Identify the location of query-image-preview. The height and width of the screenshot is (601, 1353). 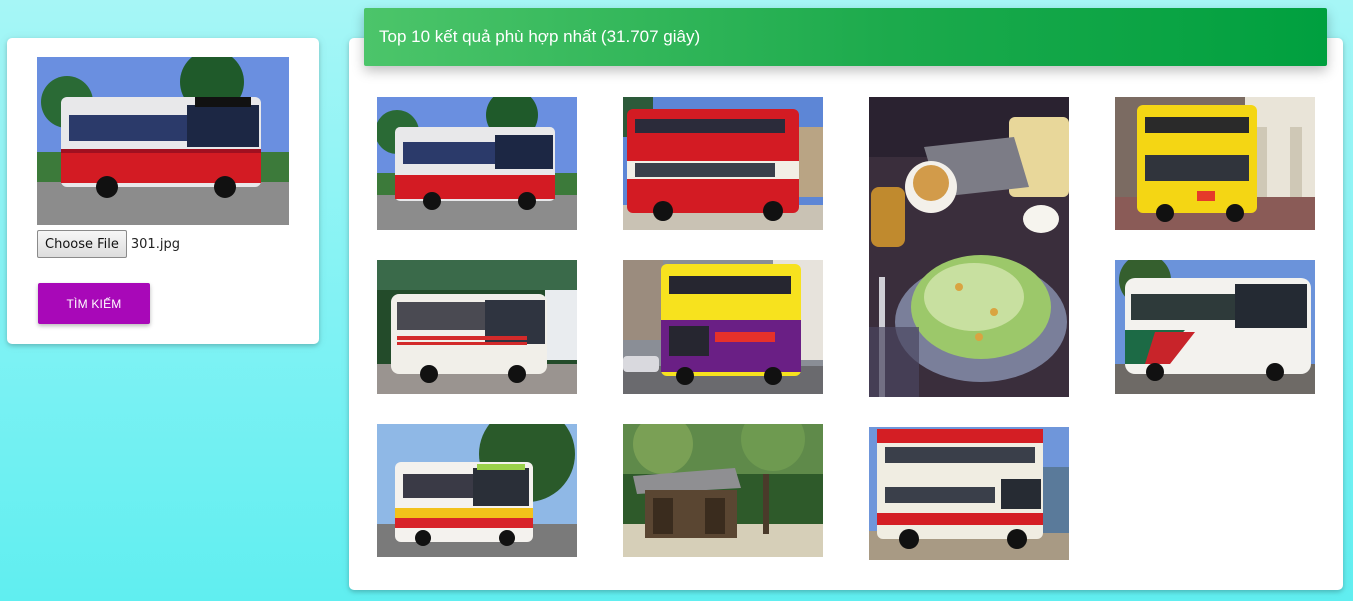
(163, 141).